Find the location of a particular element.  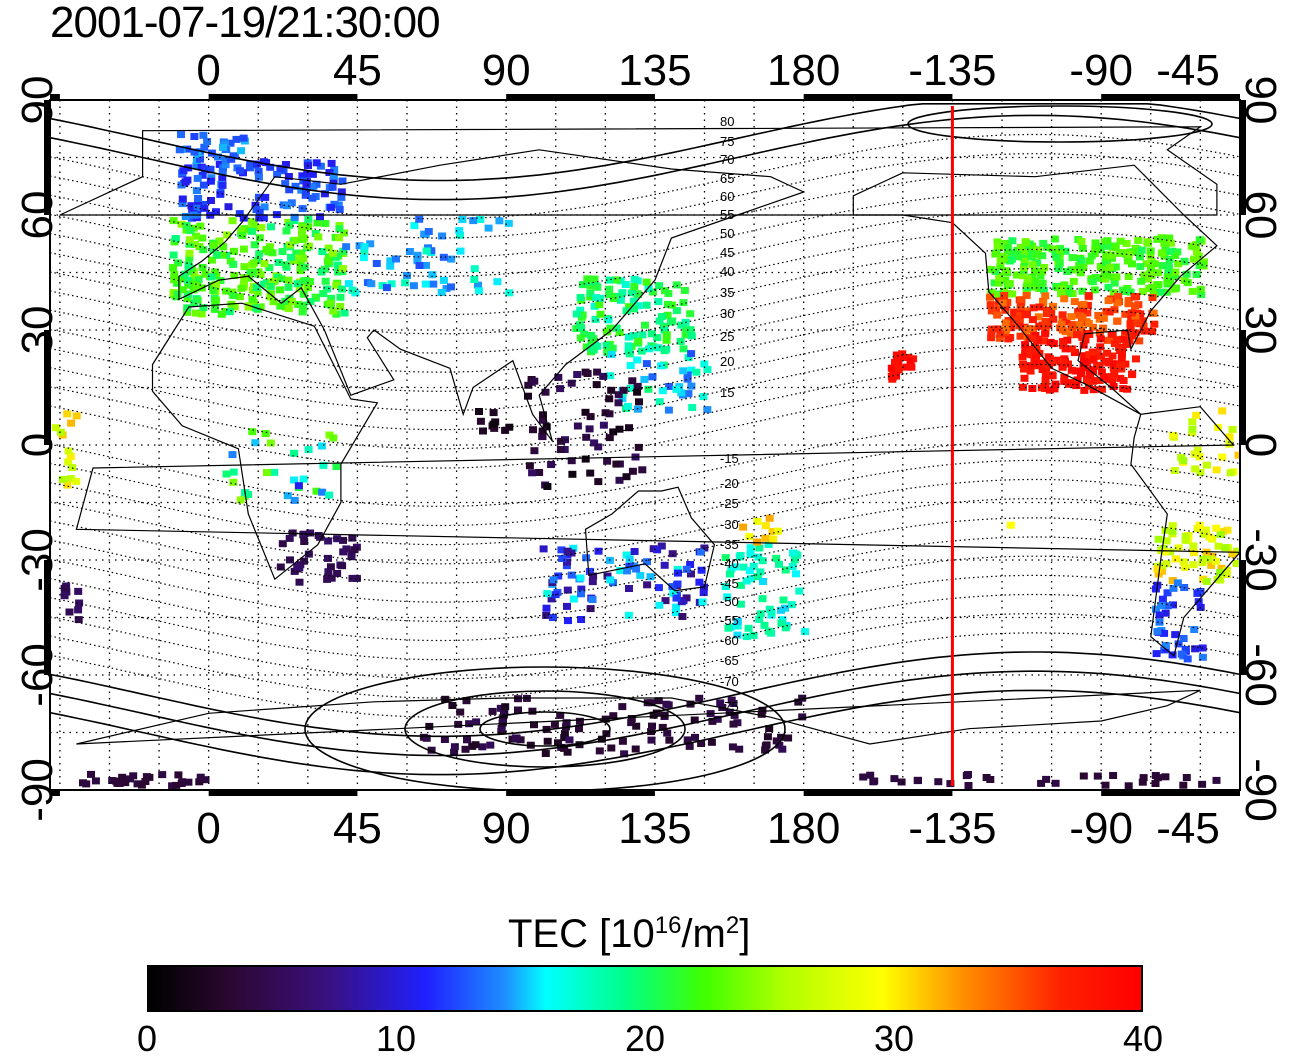

mag-lat-label: 25 is located at coordinates (727, 336).